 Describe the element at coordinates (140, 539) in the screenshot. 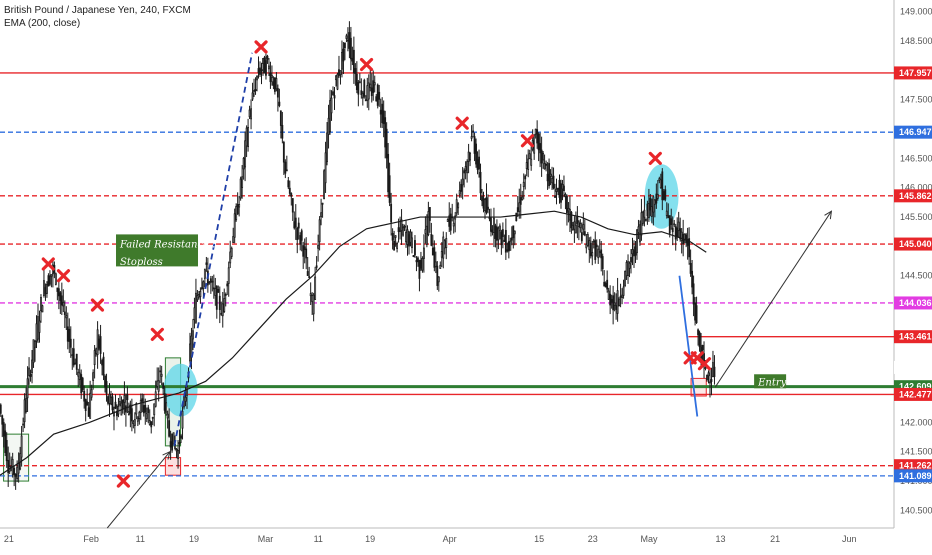

I see `time-tick-label: 11` at that location.